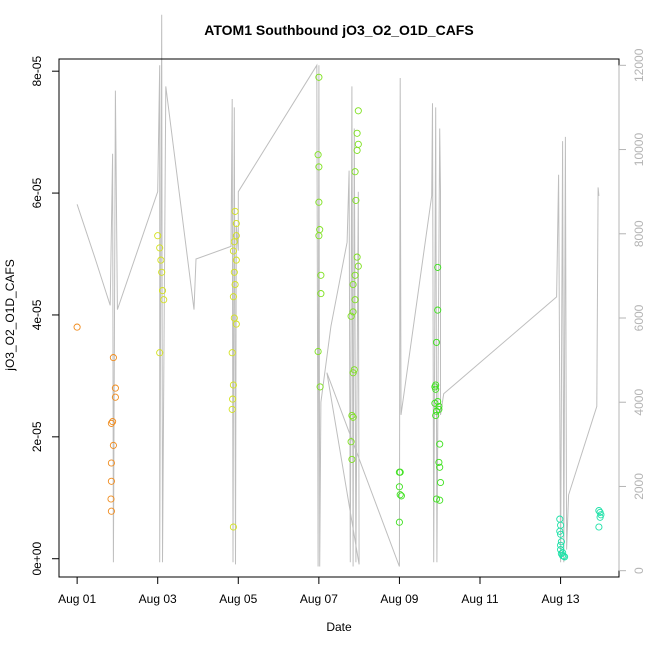 The image size is (650, 650). I want to click on x-tick-label: Aug 11, so click(479, 599).